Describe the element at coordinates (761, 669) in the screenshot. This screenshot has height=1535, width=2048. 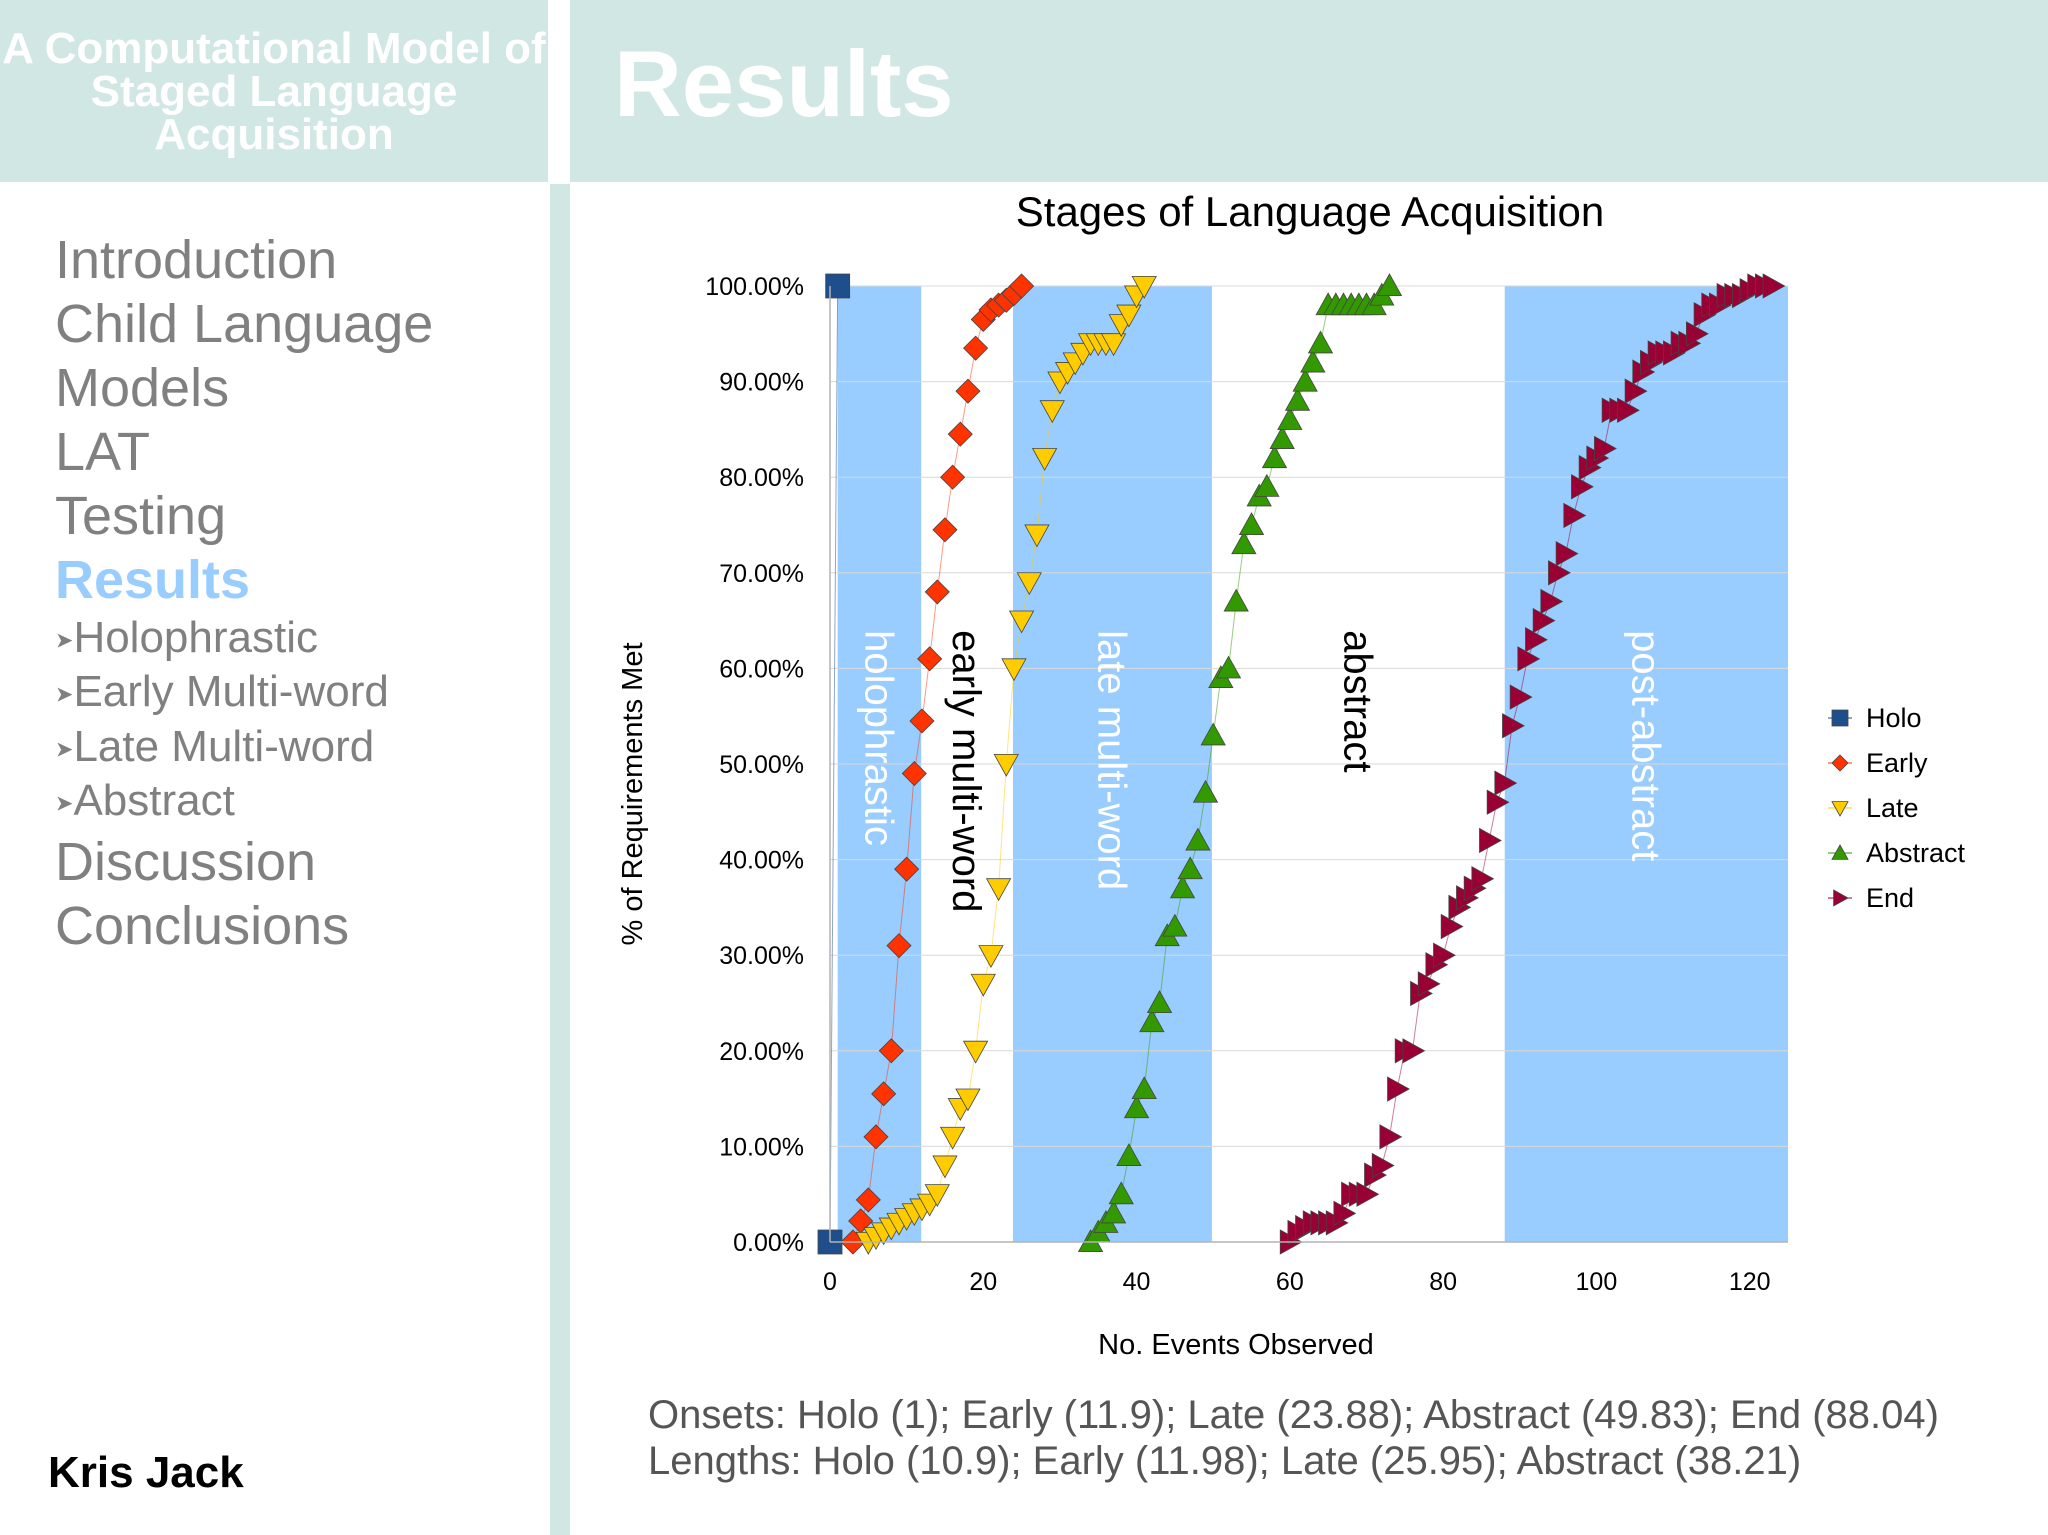
I see `y-tick-label: 60.00%` at that location.